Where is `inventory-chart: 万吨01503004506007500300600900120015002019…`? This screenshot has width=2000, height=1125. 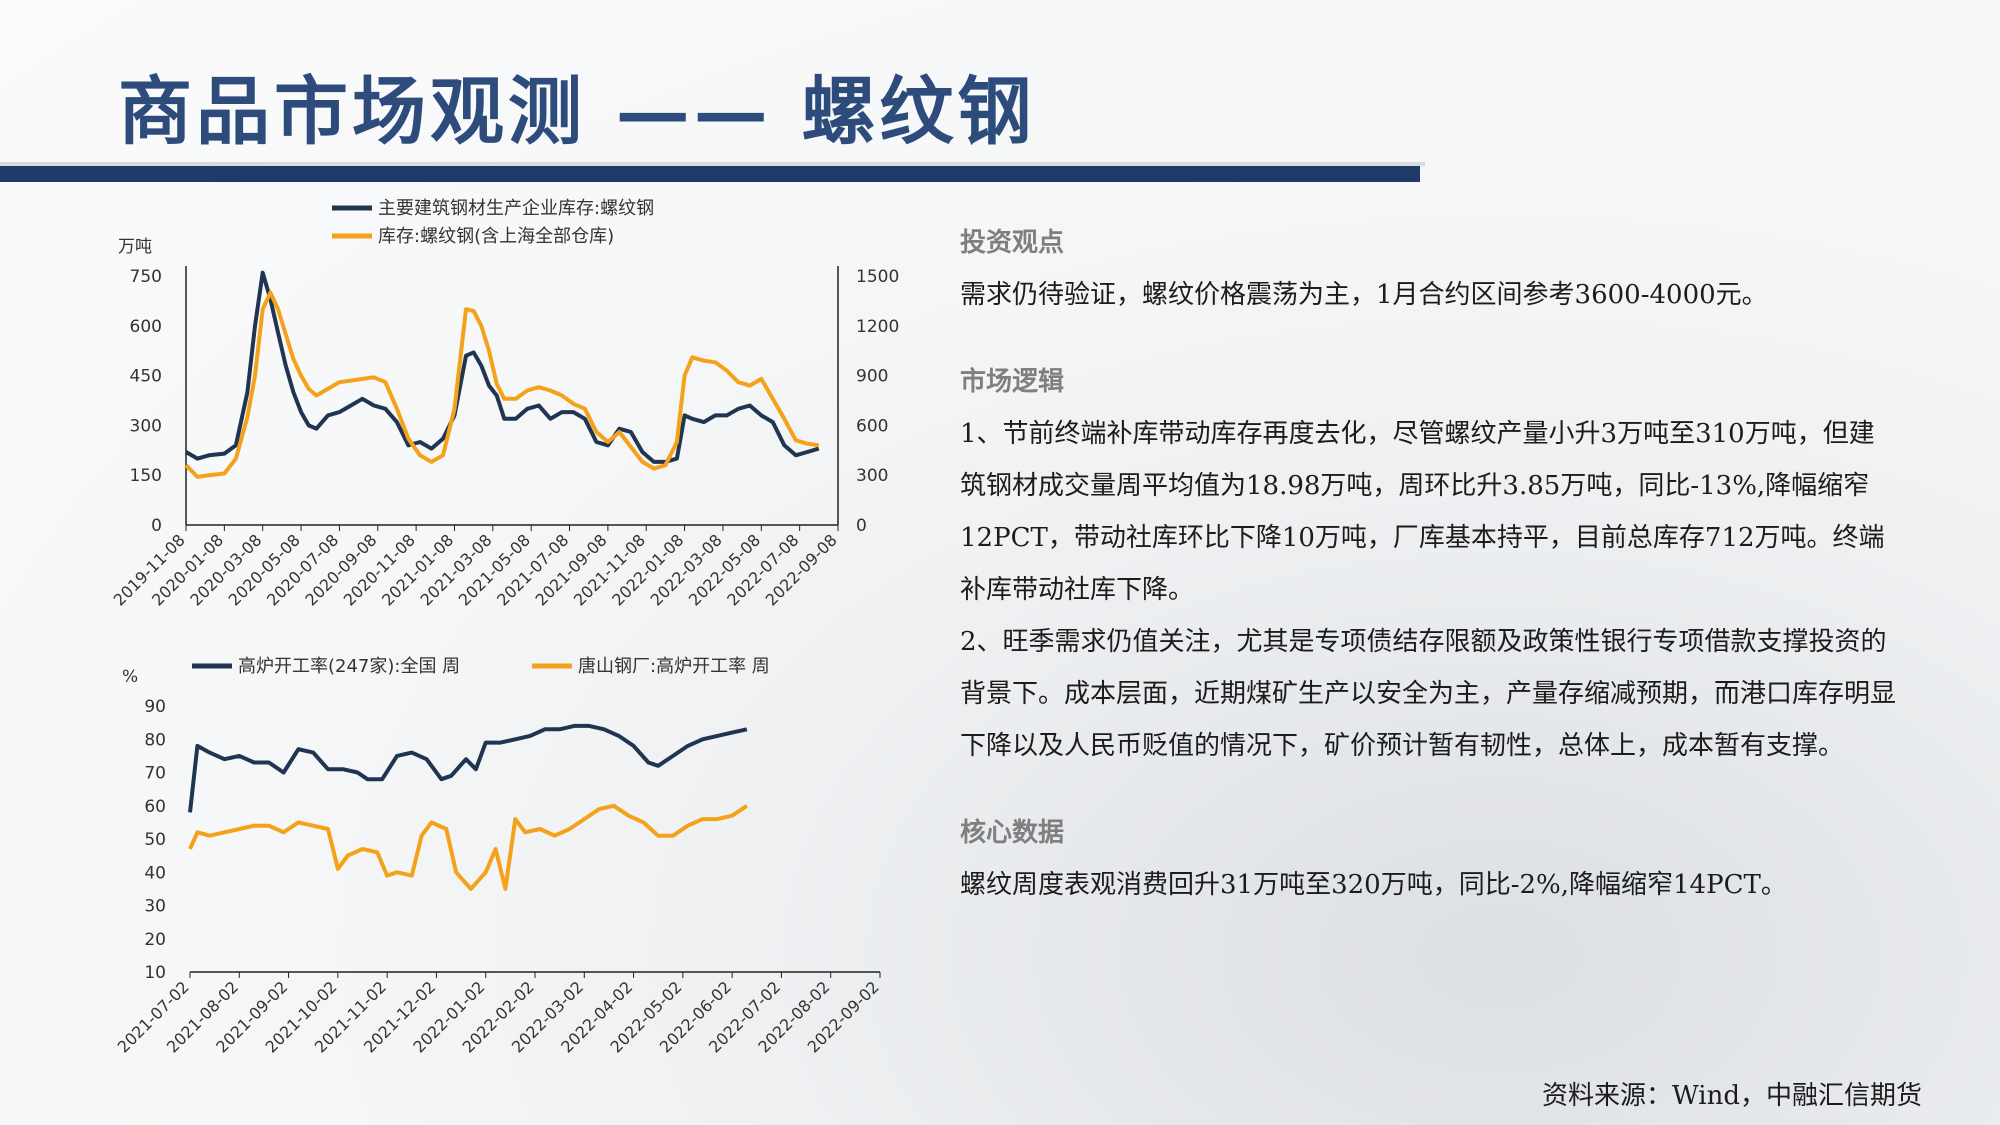
inventory-chart: 万吨01503004506007500300600900120015002019… is located at coordinates (505, 404).